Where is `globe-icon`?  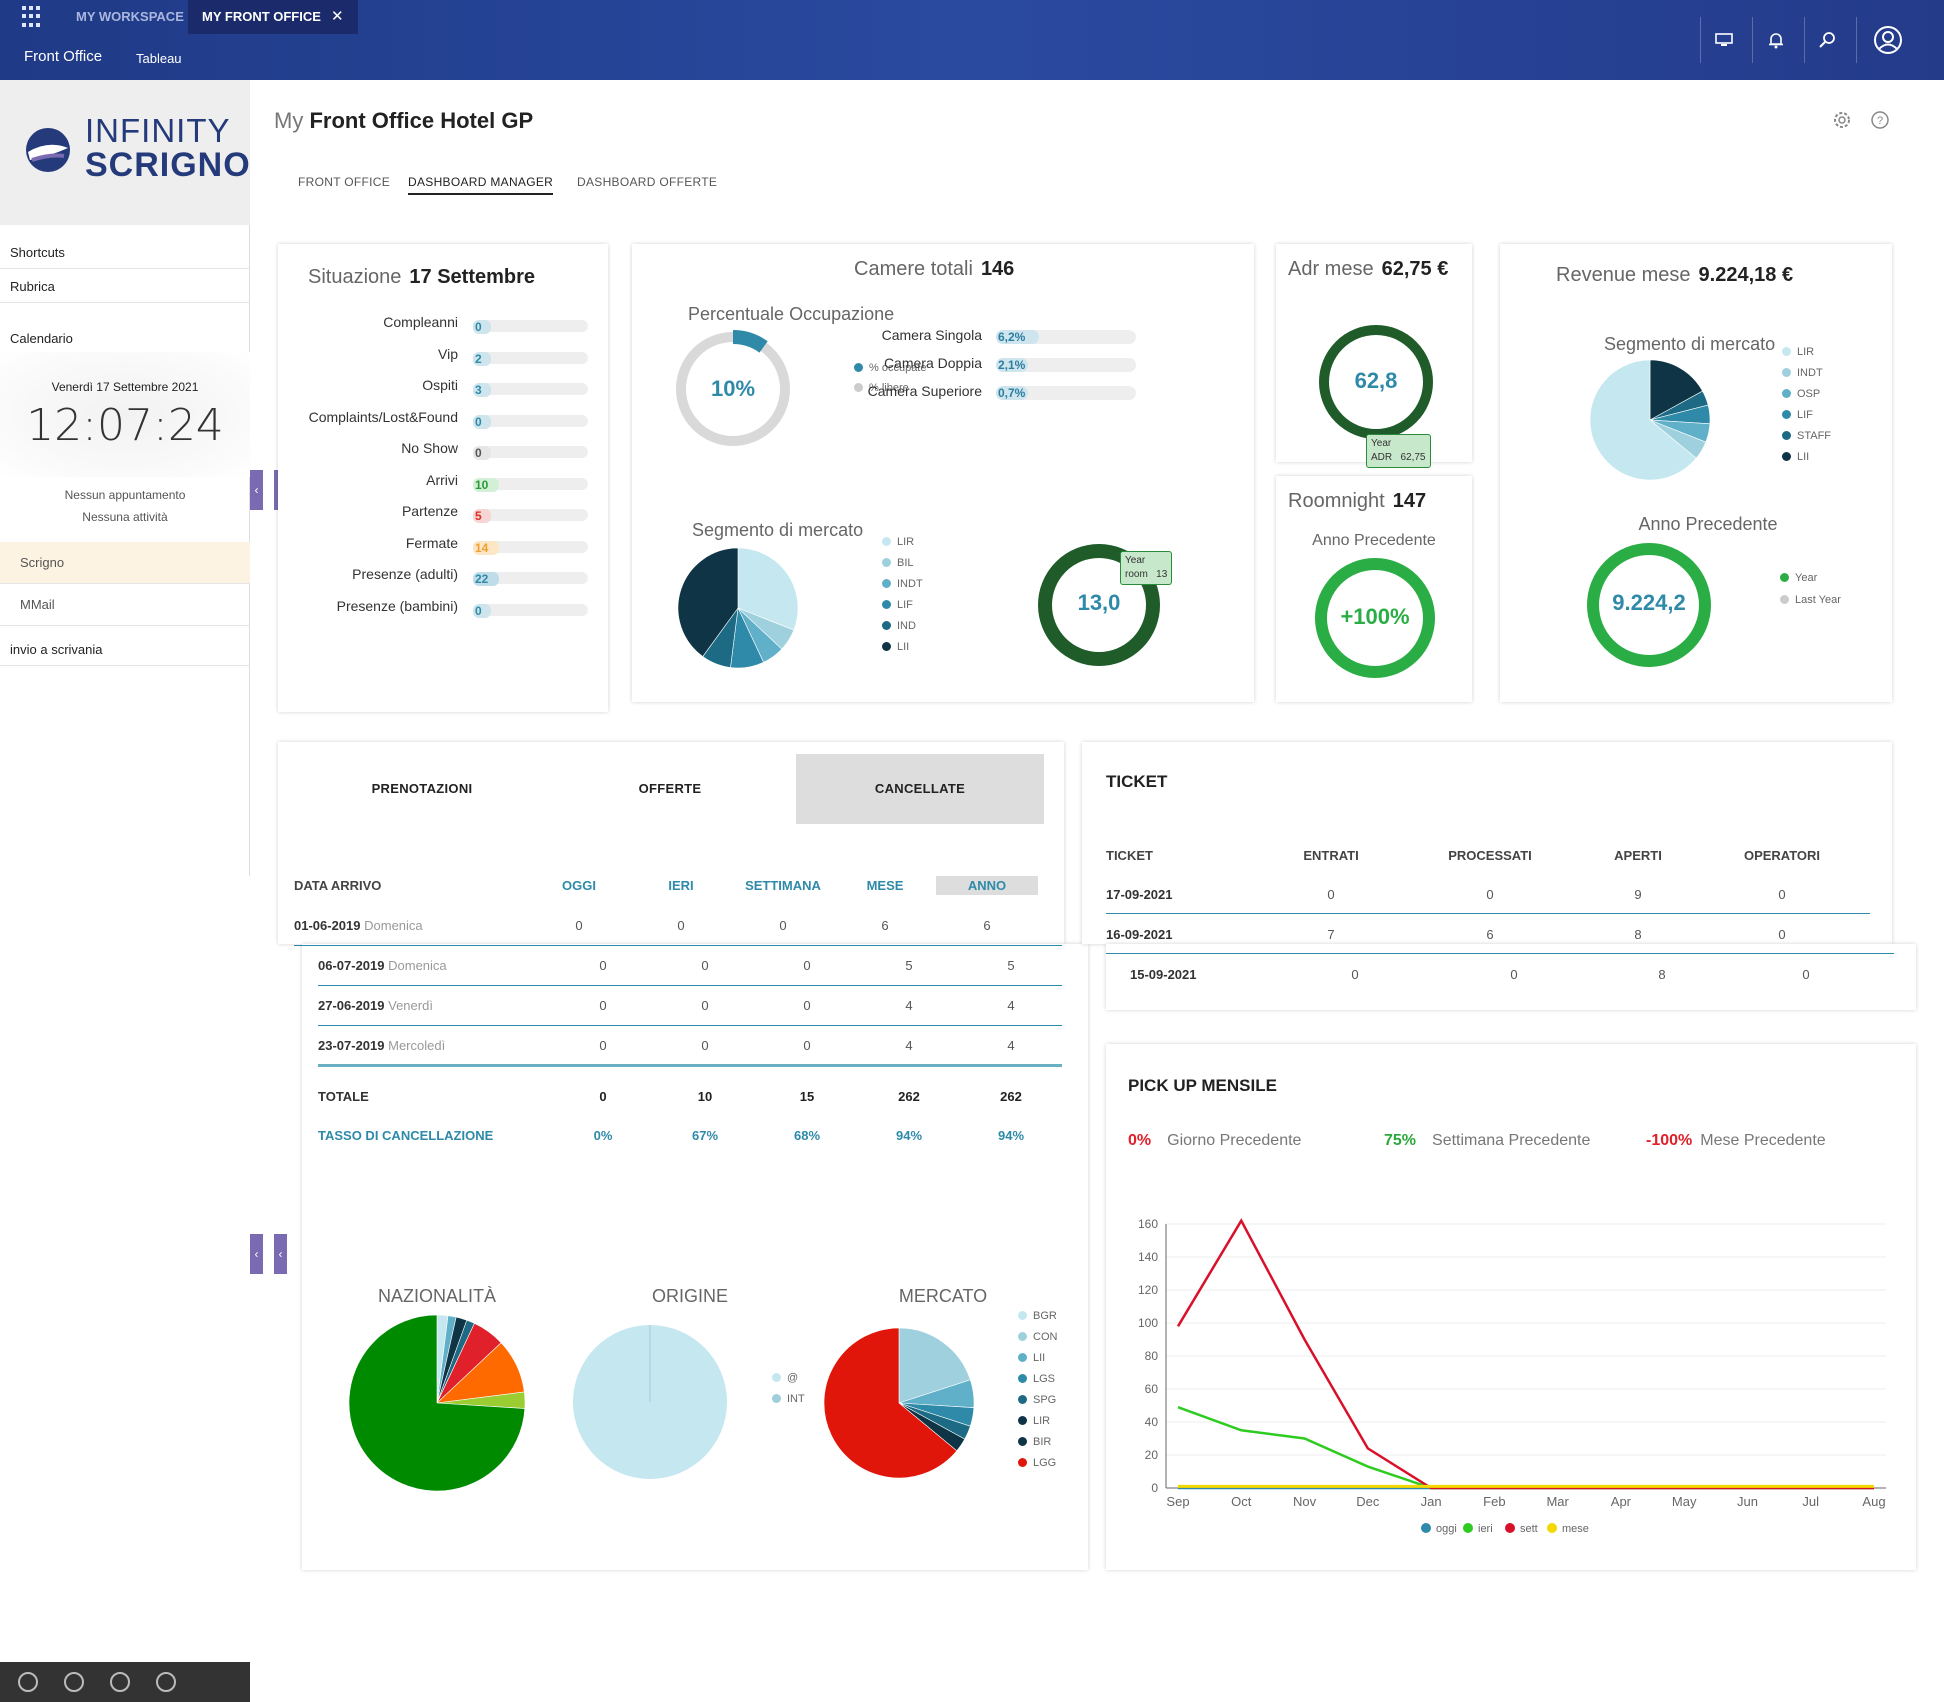
globe-icon is located at coordinates (74, 1682).